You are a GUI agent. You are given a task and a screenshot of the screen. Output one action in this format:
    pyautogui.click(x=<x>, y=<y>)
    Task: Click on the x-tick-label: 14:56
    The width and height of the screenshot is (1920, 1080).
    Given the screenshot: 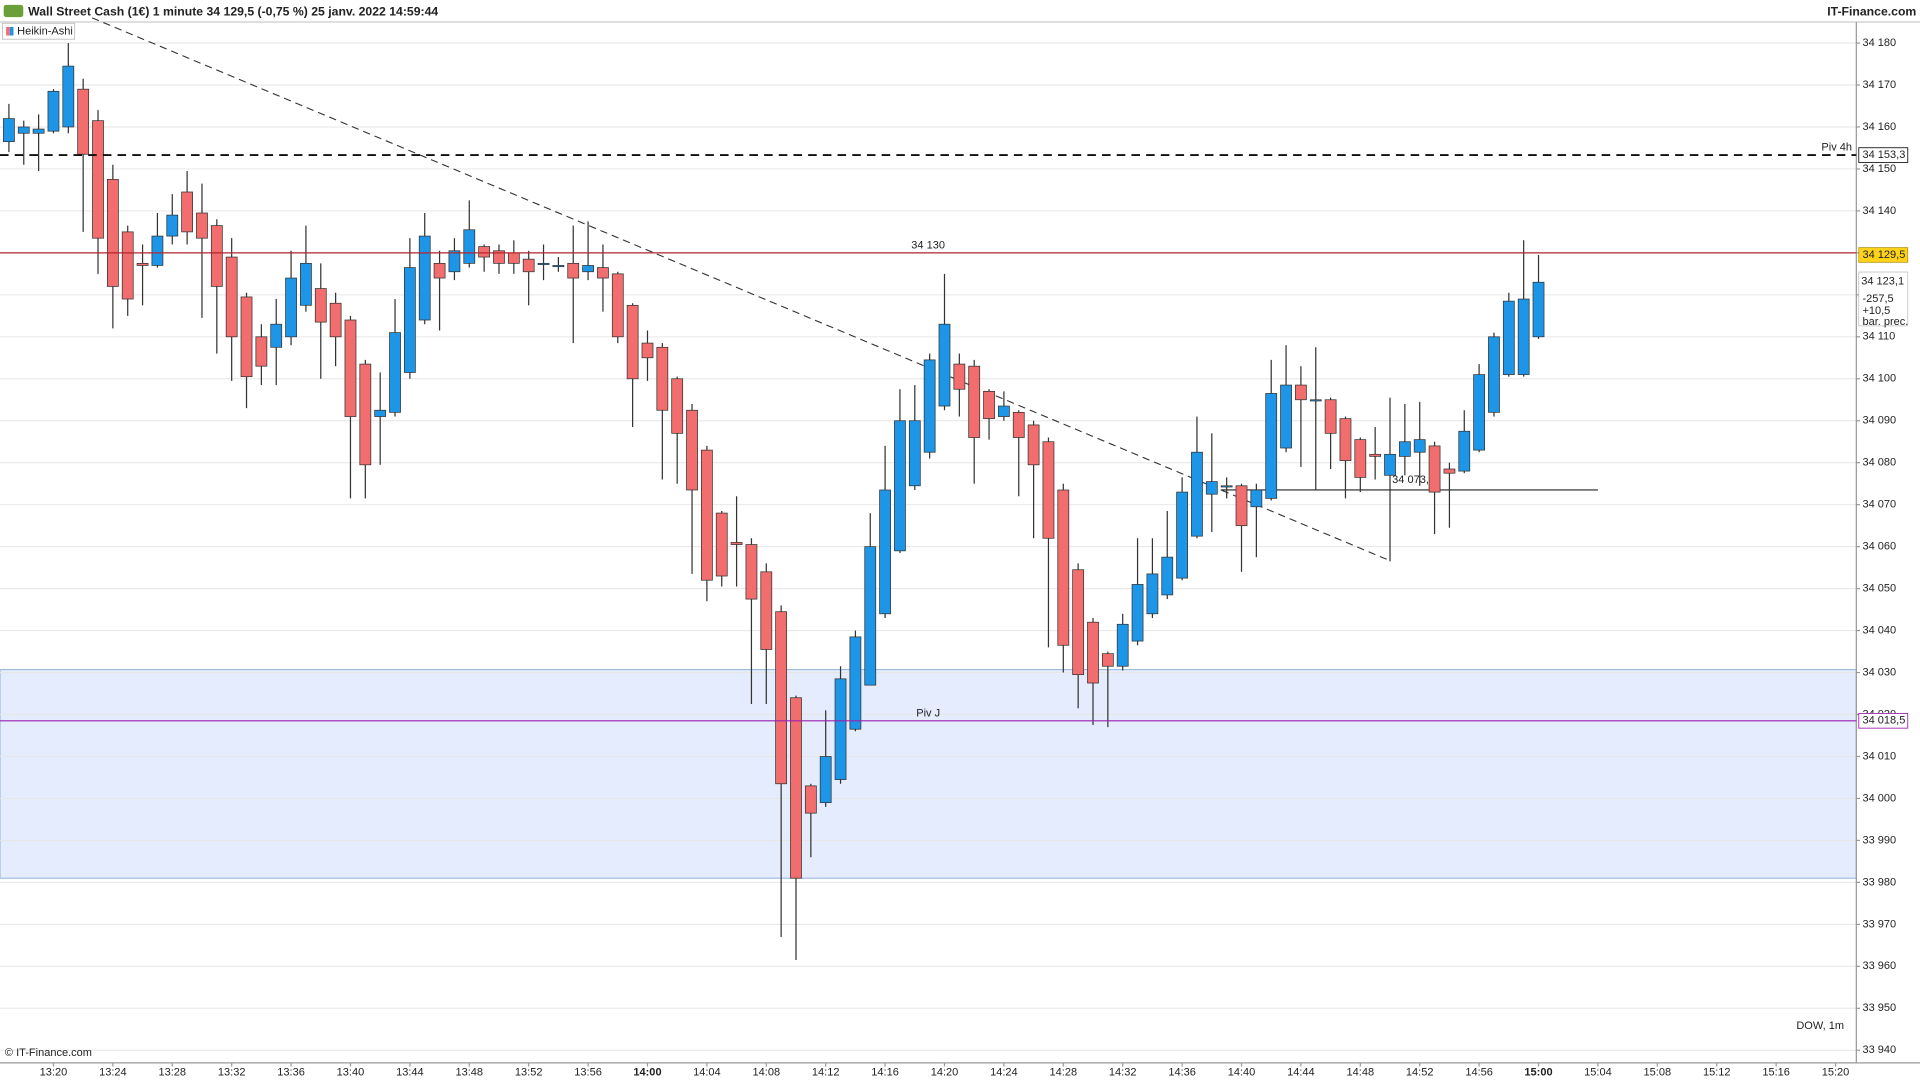 What is the action you would take?
    pyautogui.click(x=1479, y=1073)
    